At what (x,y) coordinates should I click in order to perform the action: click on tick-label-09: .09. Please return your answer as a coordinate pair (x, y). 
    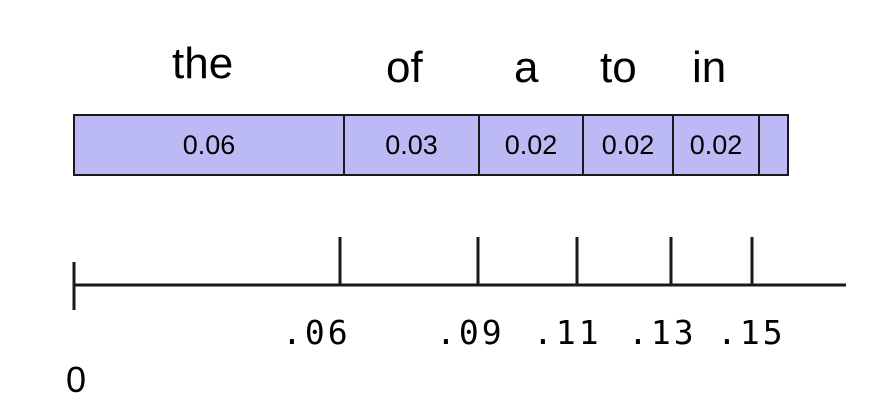
    Looking at the image, I should click on (470, 332).